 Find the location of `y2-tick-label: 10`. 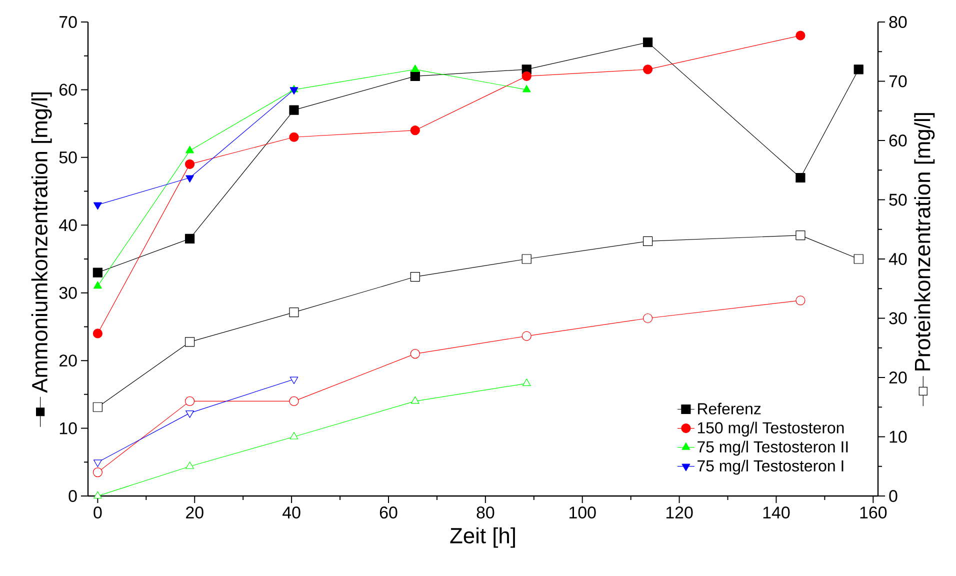

y2-tick-label: 10 is located at coordinates (898, 436).